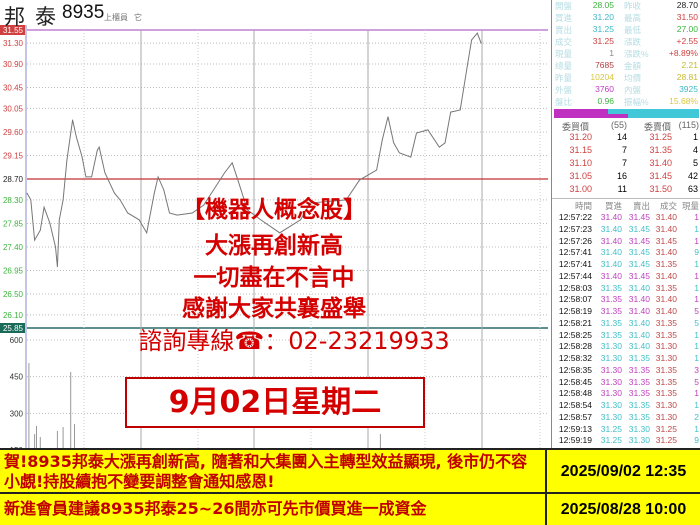 Image resolution: width=700 pixels, height=525 pixels. What do you see at coordinates (275, 14) in the screenshot?
I see `stock-header: 邦泰 8935 上櫃員 它` at bounding box center [275, 14].